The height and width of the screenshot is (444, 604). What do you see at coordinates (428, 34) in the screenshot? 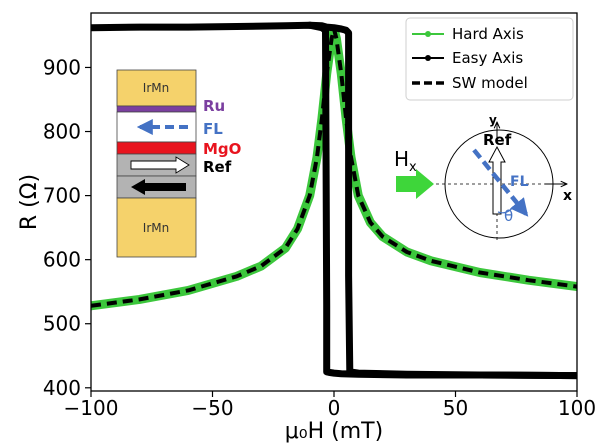
I see `legend-marker-hard-axis` at bounding box center [428, 34].